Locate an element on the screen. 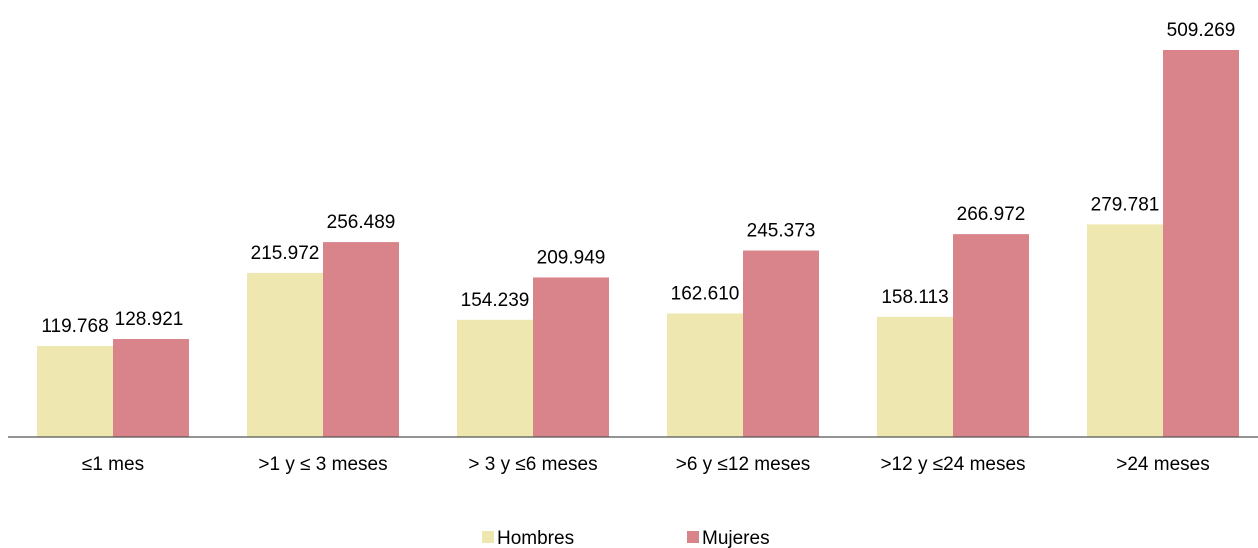 Image resolution: width=1258 pixels, height=548 pixels. data-label-hombres-0: 119.768 is located at coordinates (74, 326).